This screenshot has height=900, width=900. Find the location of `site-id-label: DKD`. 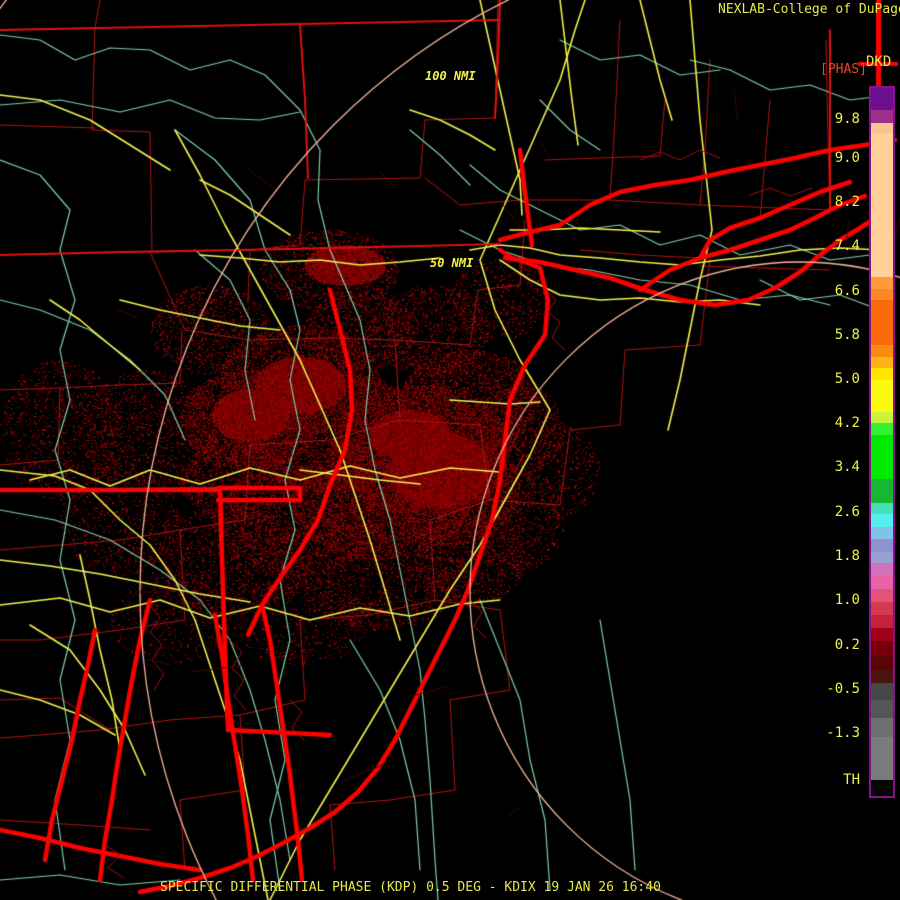

site-id-label: DKD is located at coordinates (879, 62).